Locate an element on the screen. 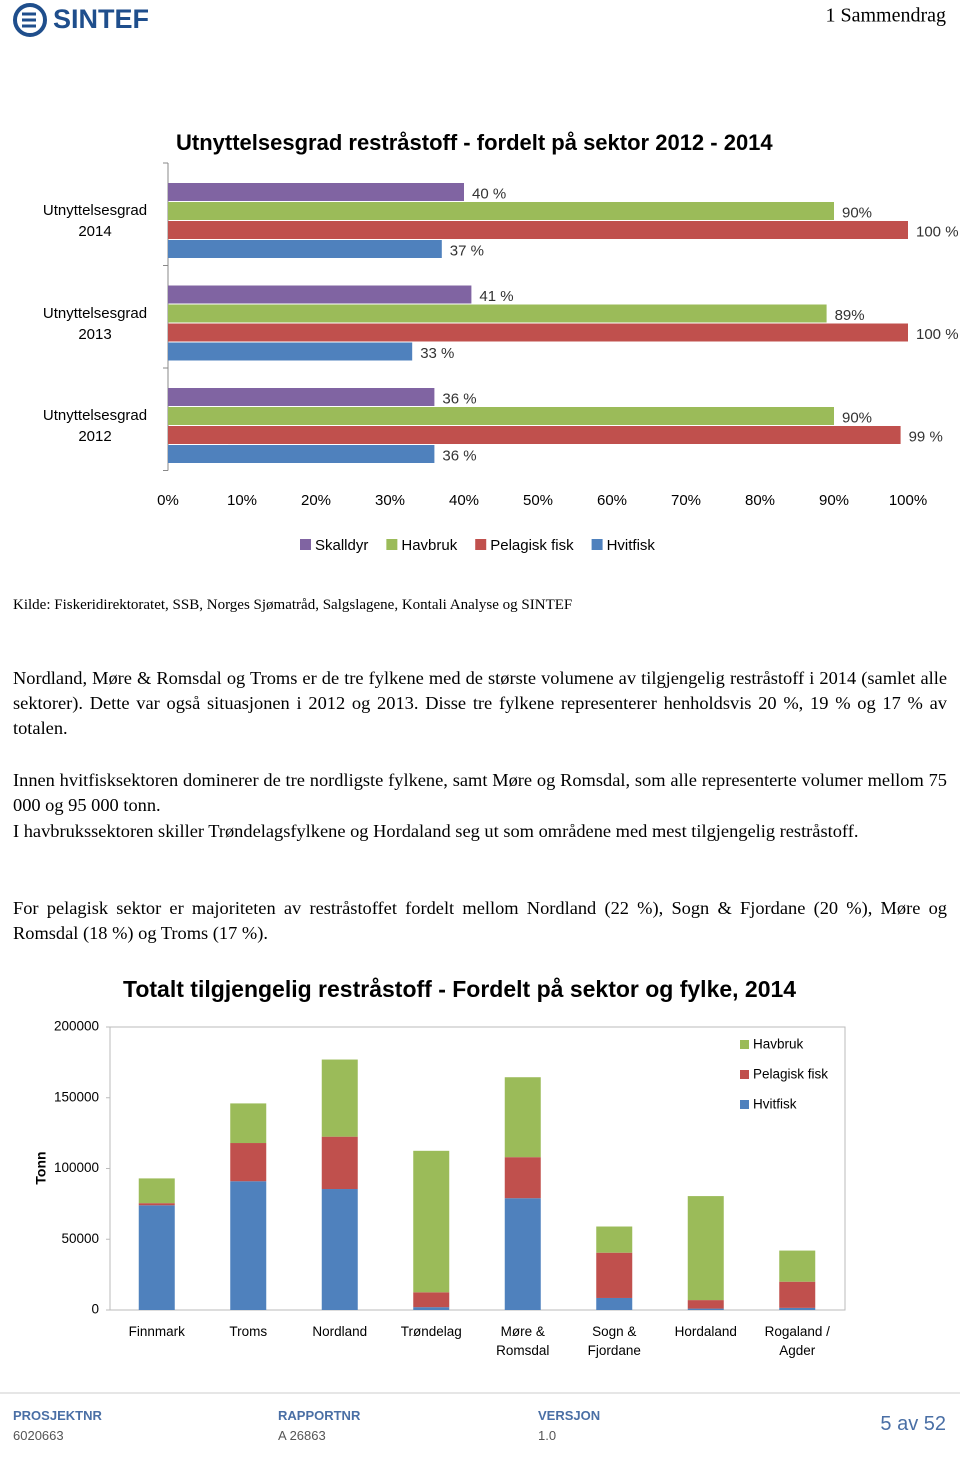  x-tick-label: 40% is located at coordinates (464, 500).